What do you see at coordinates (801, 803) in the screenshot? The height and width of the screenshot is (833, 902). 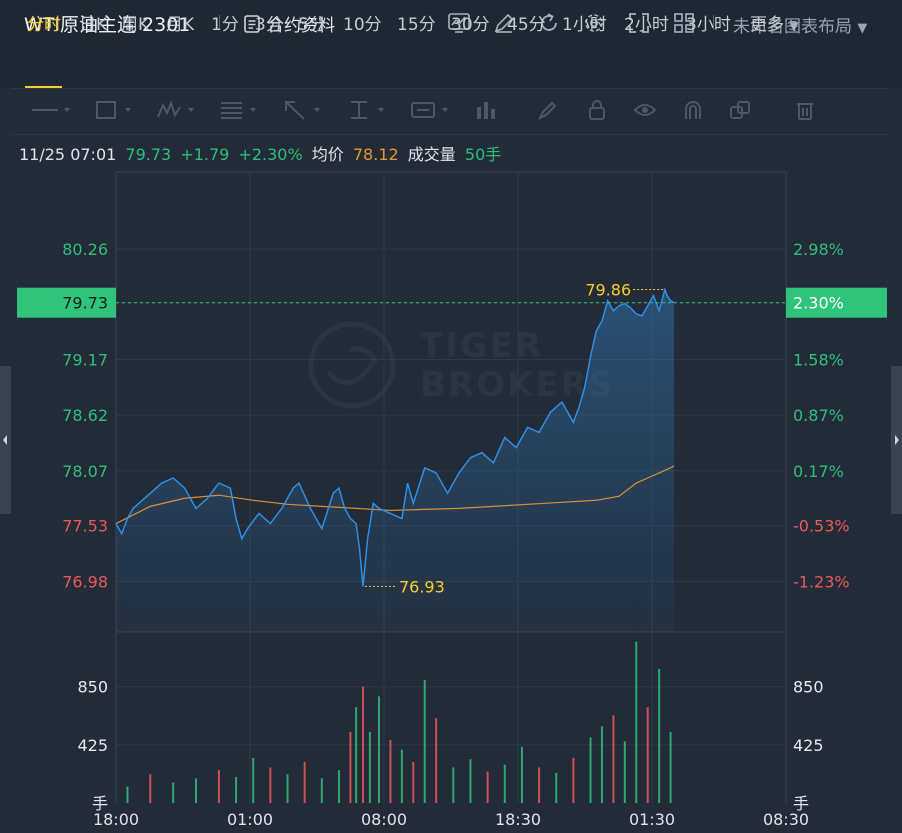 I see `volume-tick-label-right: 手` at bounding box center [801, 803].